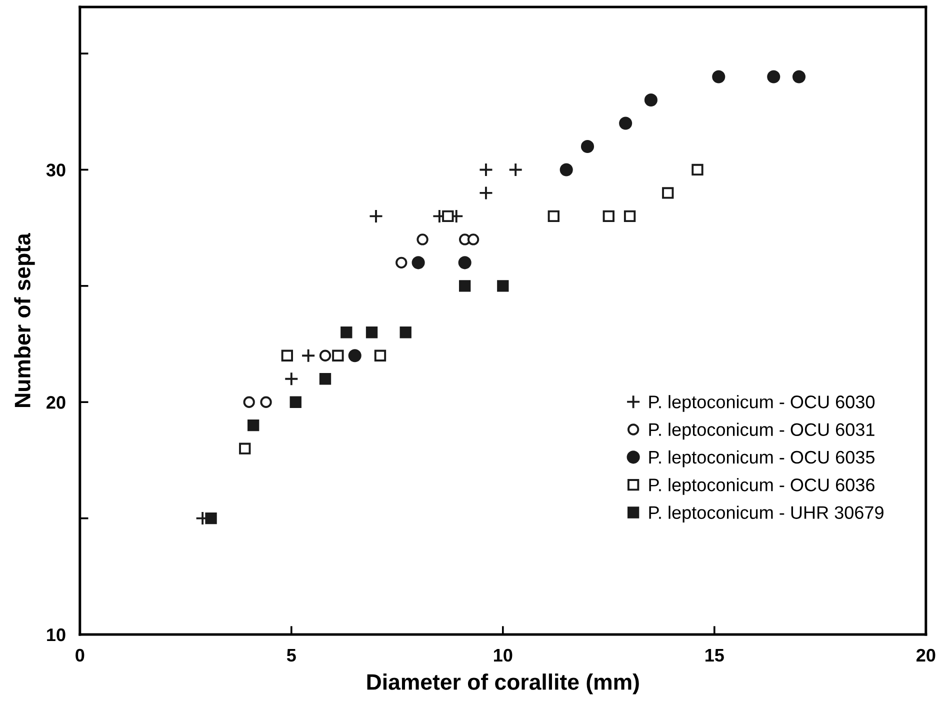  I want to click on y-tick-label: 10, so click(56, 635).